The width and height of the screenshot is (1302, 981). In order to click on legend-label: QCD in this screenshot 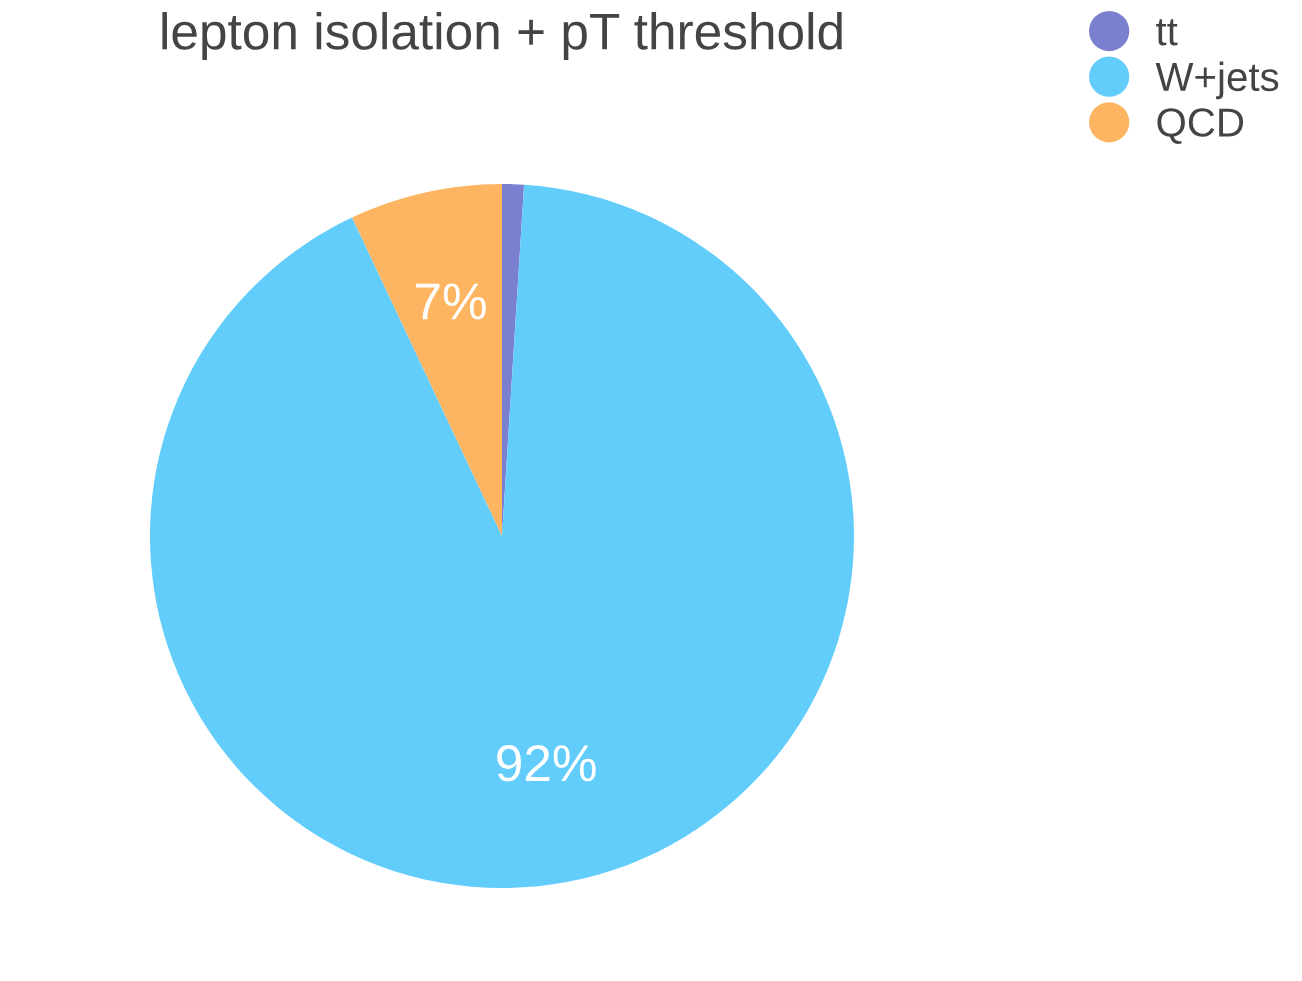, I will do `click(1200, 126)`.